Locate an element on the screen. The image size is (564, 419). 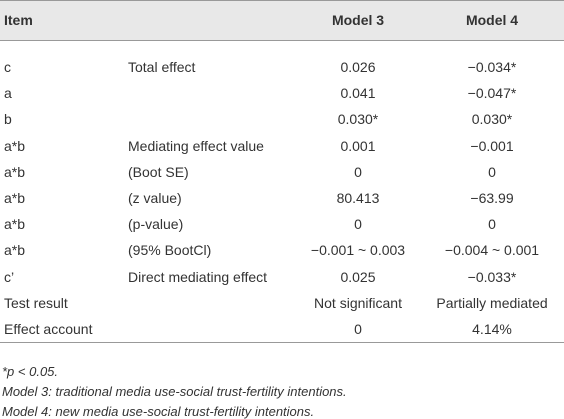
table-cell: c is located at coordinates (7, 67).